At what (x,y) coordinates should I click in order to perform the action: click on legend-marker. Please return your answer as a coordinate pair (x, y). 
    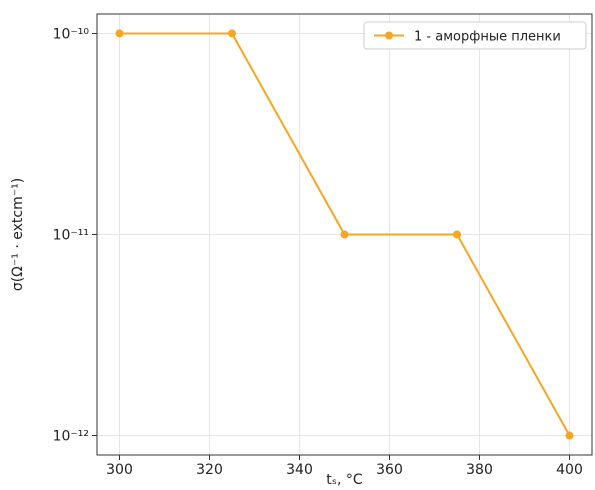
    Looking at the image, I should click on (389, 35).